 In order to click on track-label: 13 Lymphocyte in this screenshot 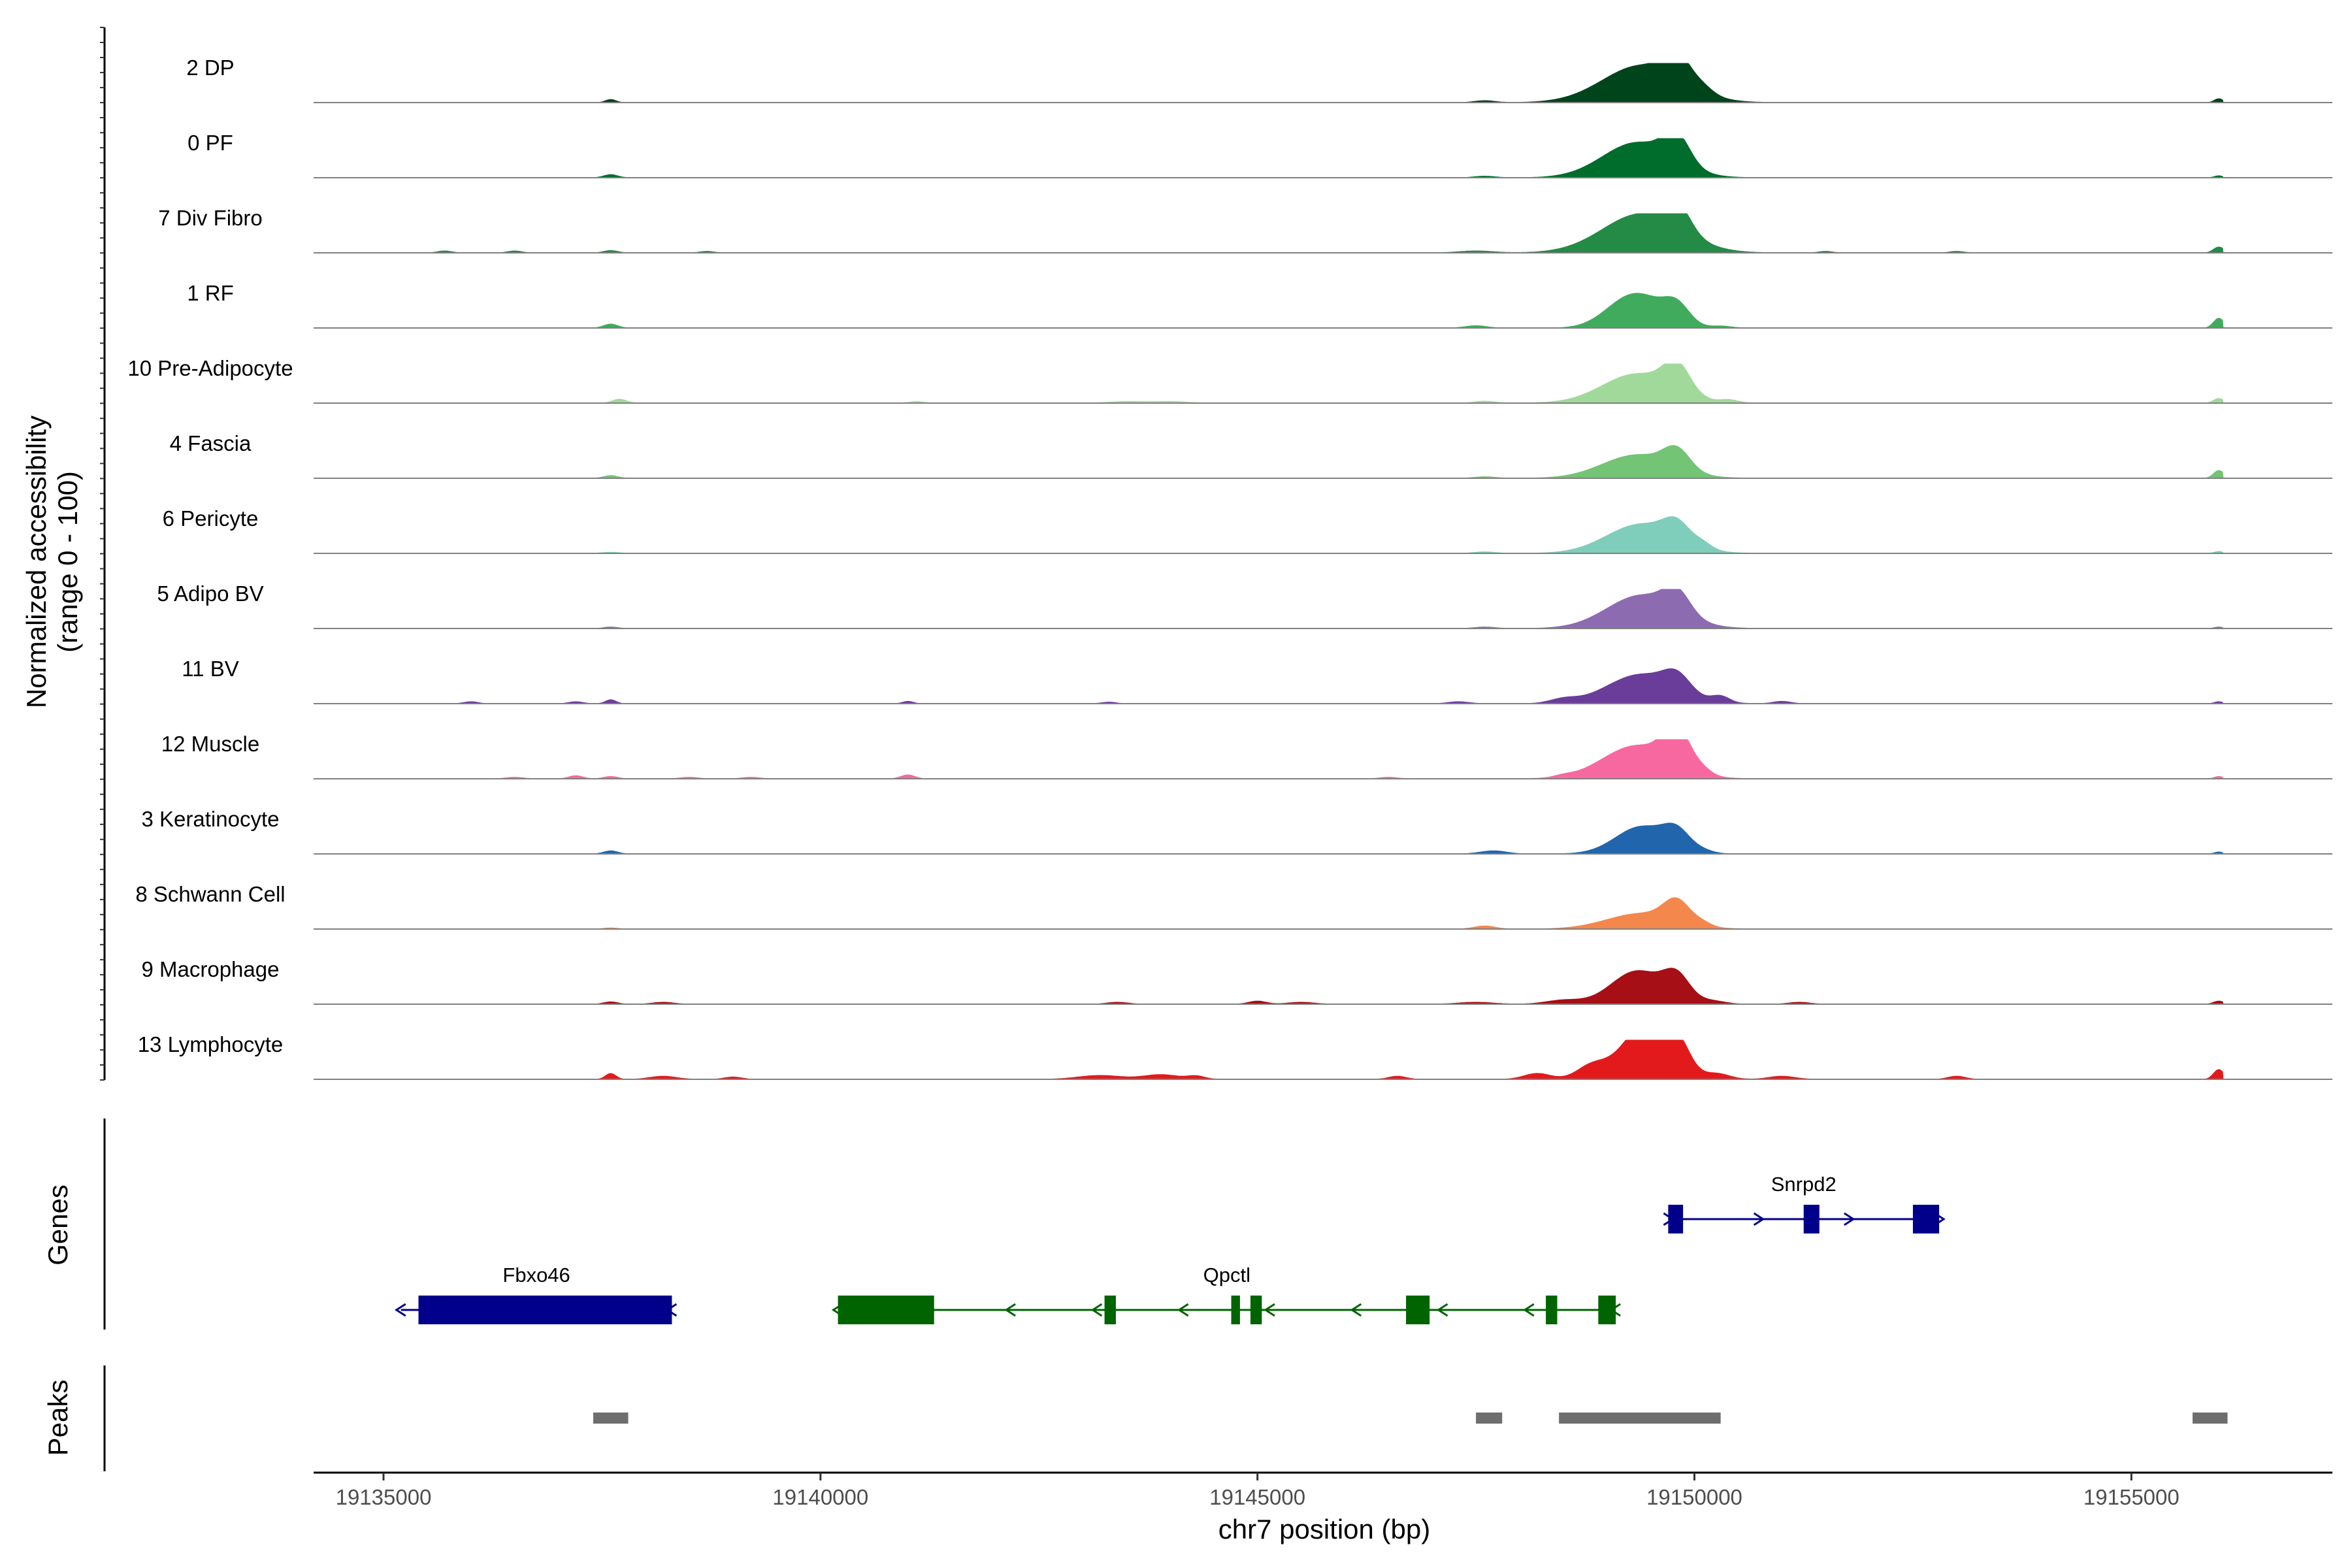, I will do `click(211, 1044)`.